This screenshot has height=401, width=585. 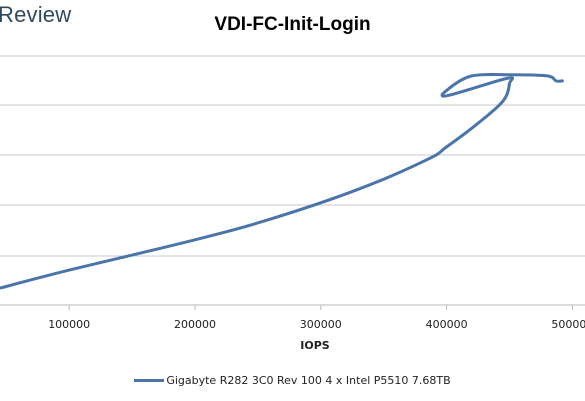 I want to click on x-tick-label: 400000, so click(x=447, y=324).